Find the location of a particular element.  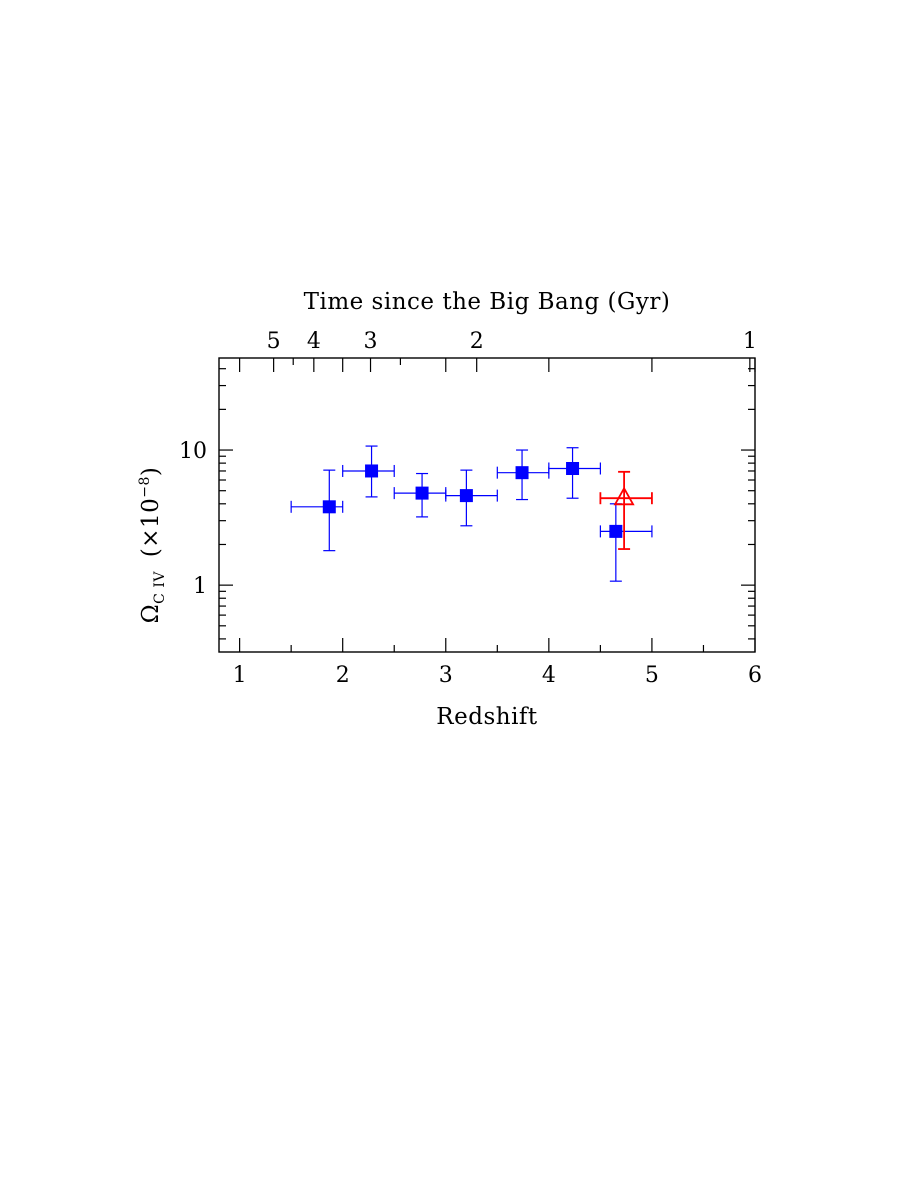

y-axis-subscript: C IV is located at coordinates (160, 587).